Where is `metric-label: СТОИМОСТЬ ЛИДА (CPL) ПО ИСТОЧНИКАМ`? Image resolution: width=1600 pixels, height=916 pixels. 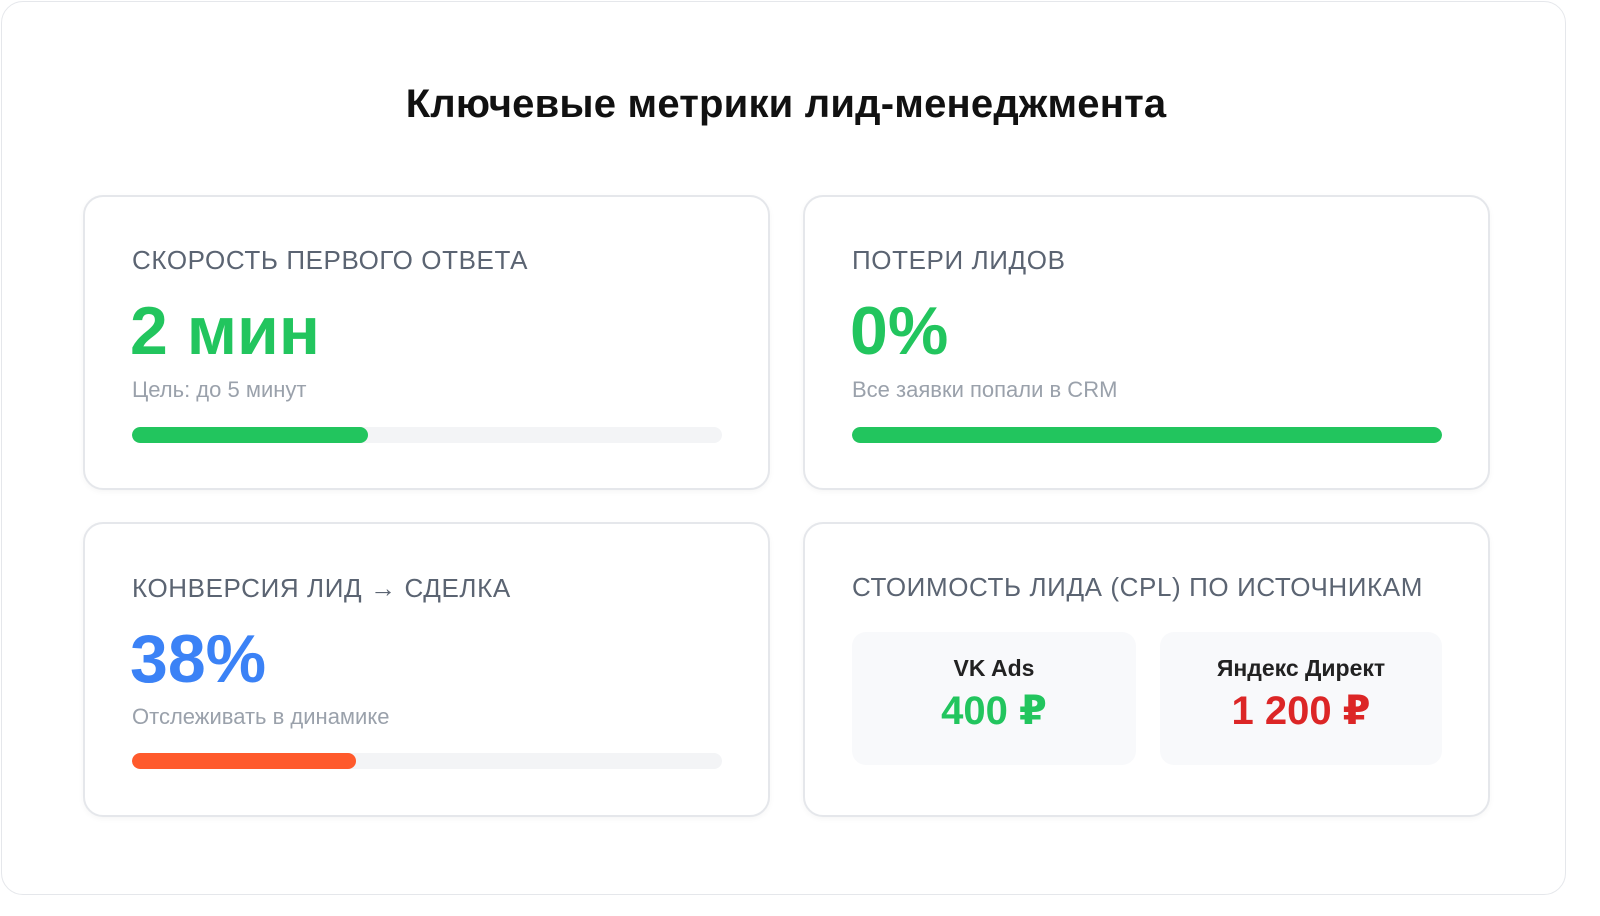 metric-label: СТОИМОСТЬ ЛИДА (CPL) ПО ИСТОЧНИКАМ is located at coordinates (1137, 587).